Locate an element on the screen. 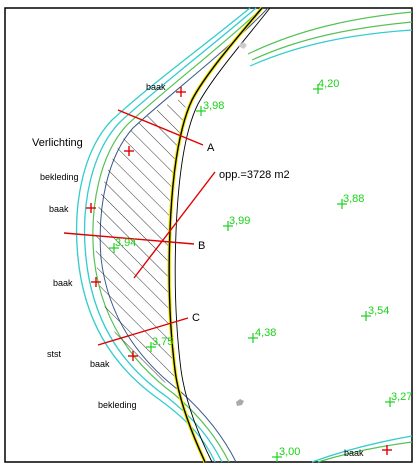 The width and height of the screenshot is (419, 465). label-stst: stst is located at coordinates (54, 354).